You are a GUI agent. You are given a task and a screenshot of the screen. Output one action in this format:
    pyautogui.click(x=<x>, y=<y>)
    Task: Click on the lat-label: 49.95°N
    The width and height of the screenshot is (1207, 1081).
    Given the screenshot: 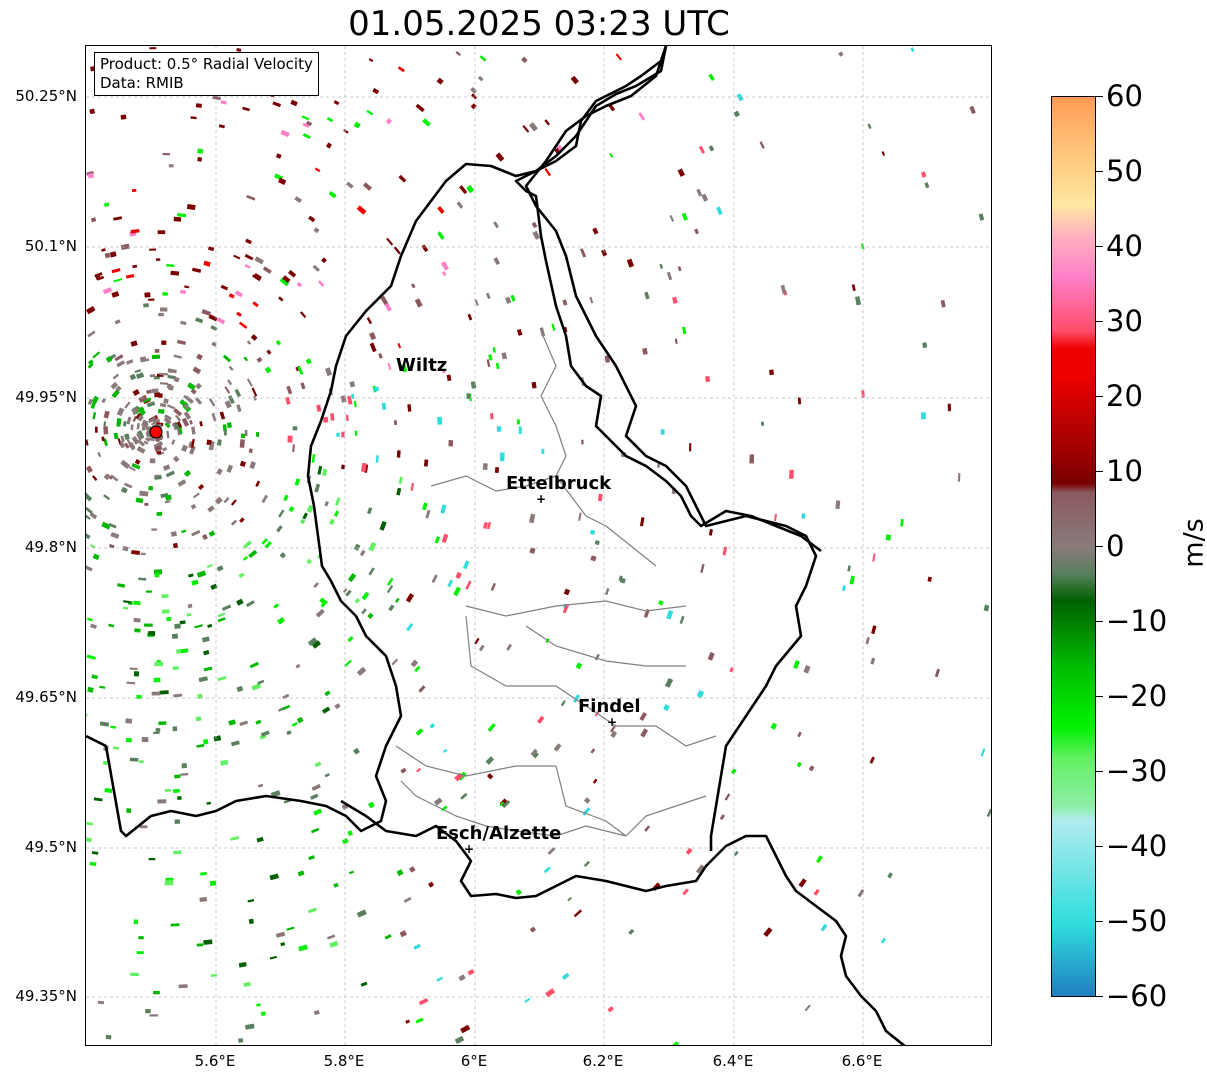 What is the action you would take?
    pyautogui.click(x=46, y=397)
    